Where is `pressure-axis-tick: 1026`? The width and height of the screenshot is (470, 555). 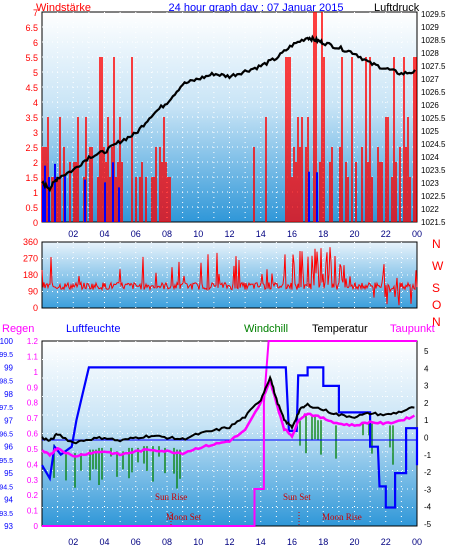
pressure-axis-tick: 1026 is located at coordinates (430, 105).